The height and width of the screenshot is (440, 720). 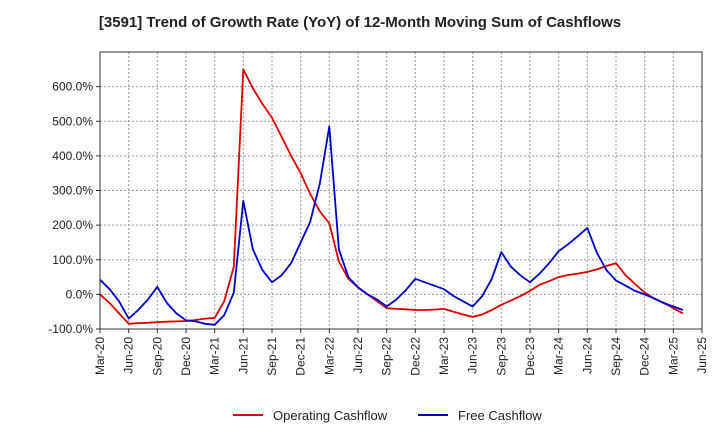 What do you see at coordinates (473, 355) in the screenshot?
I see `x-tick-label: Jun-23` at bounding box center [473, 355].